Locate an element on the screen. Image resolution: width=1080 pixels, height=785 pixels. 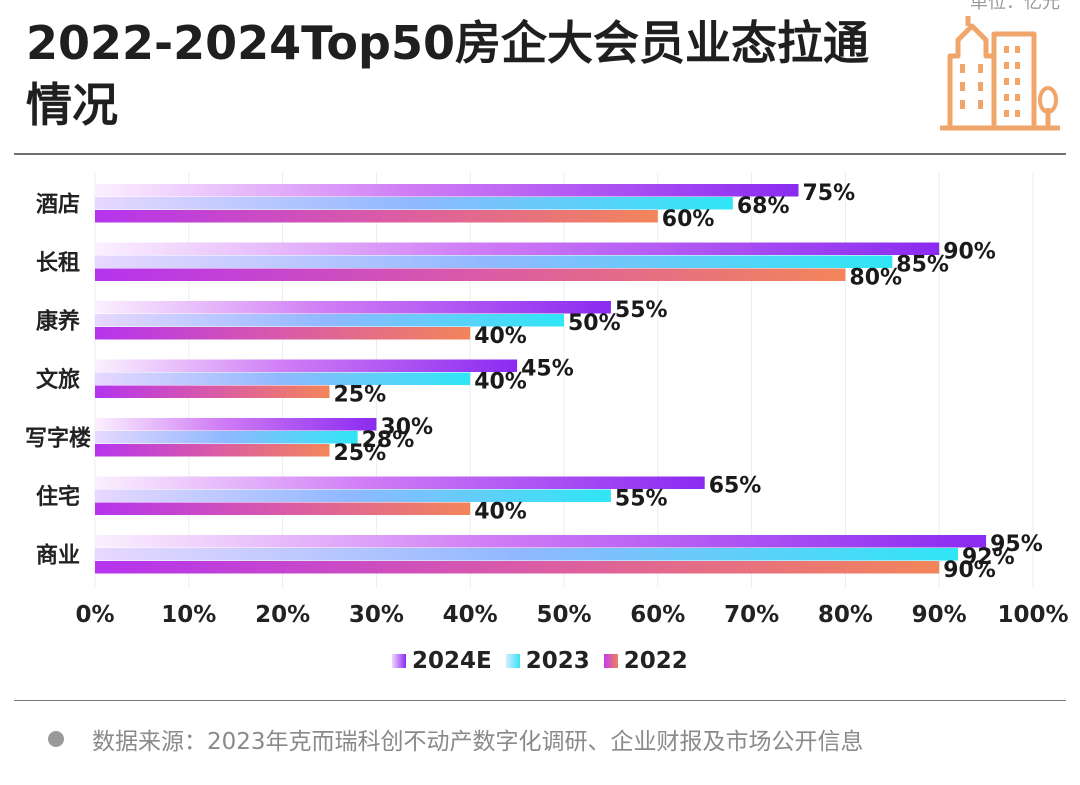
x-tick-label: 60% is located at coordinates (657, 615).